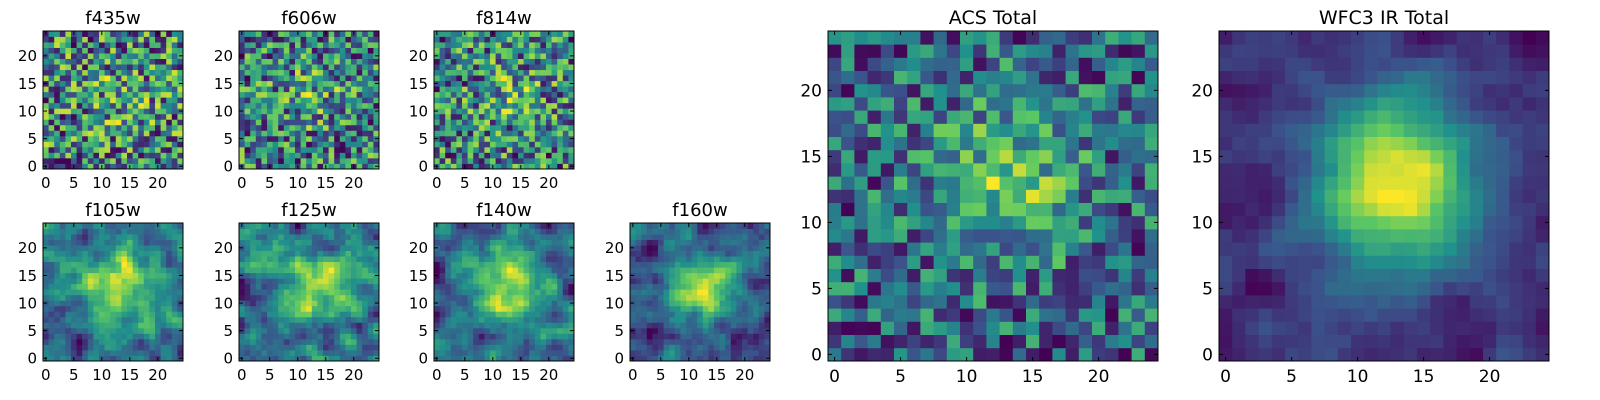 The height and width of the screenshot is (400, 1600). I want to click on y-tick-label: 0, so click(32, 167).